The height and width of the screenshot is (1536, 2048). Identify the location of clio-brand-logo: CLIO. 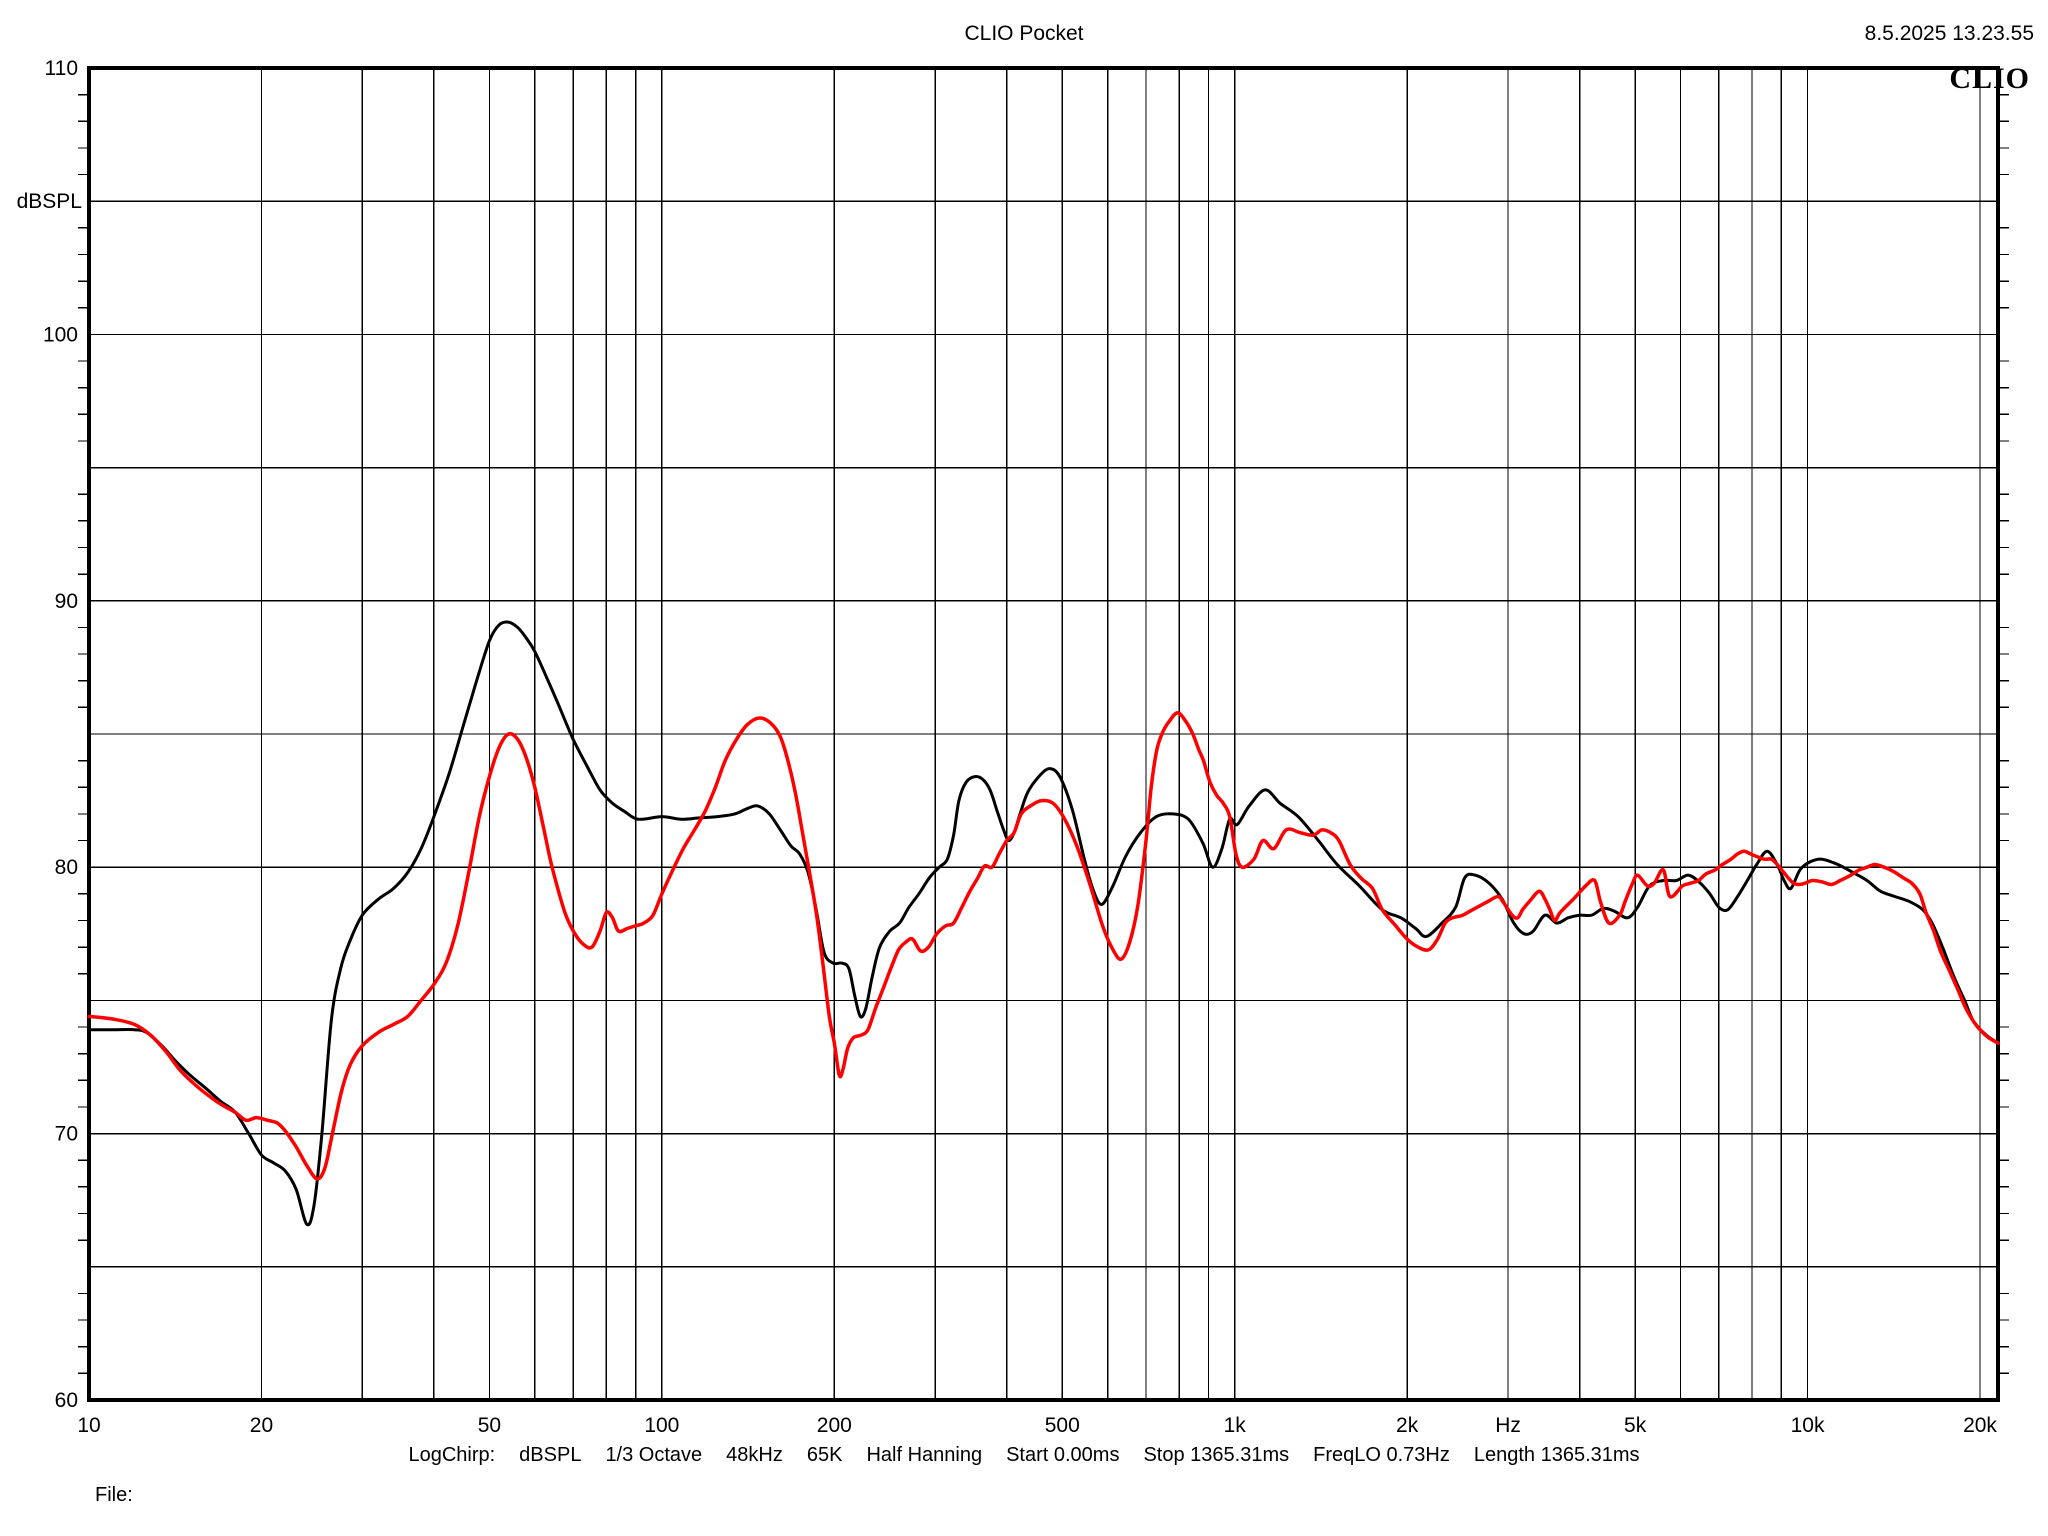
(1989, 78).